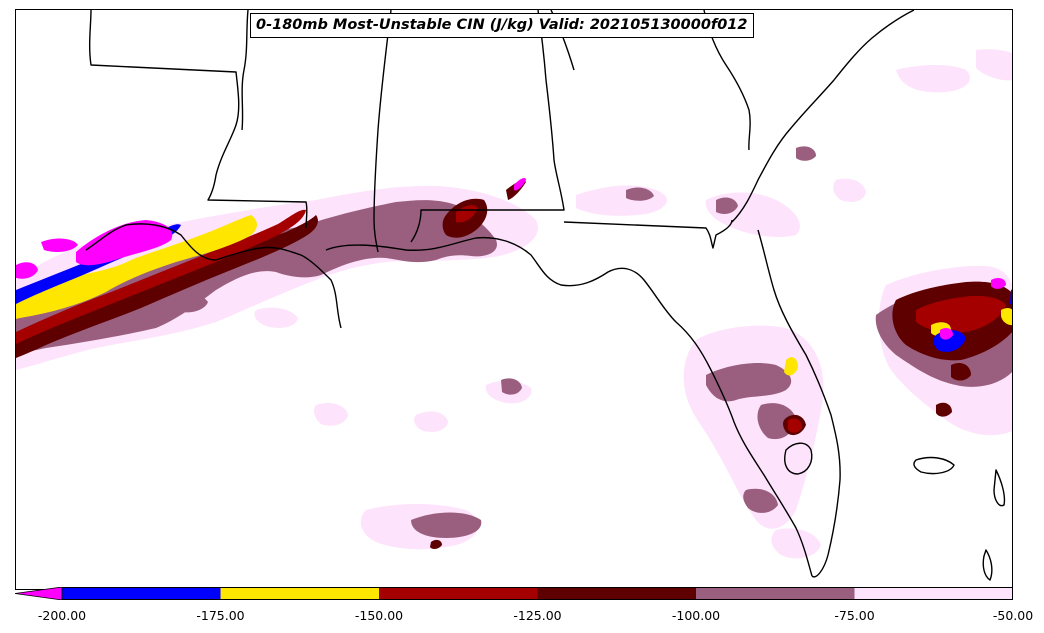 The image size is (1044, 633). I want to click on colorbar-tick-label: -125.00, so click(537, 615).